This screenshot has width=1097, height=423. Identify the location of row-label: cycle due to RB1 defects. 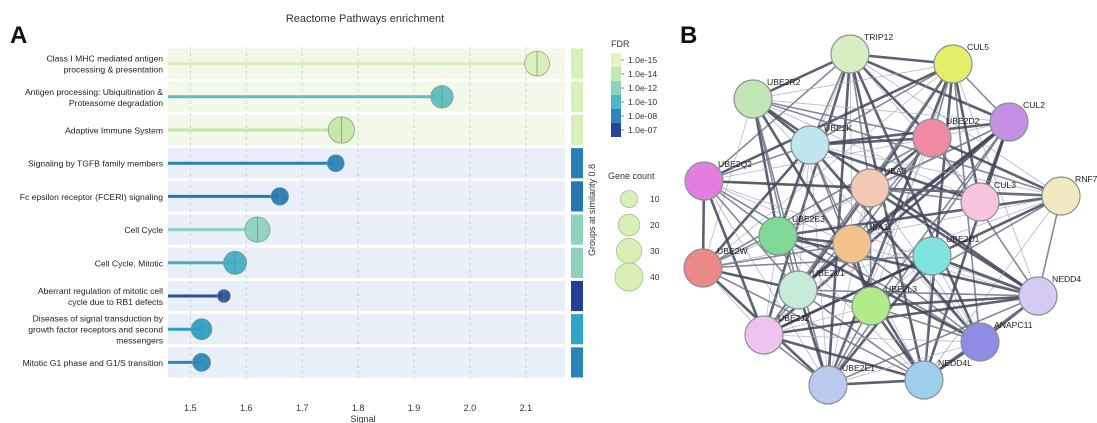
(115, 302).